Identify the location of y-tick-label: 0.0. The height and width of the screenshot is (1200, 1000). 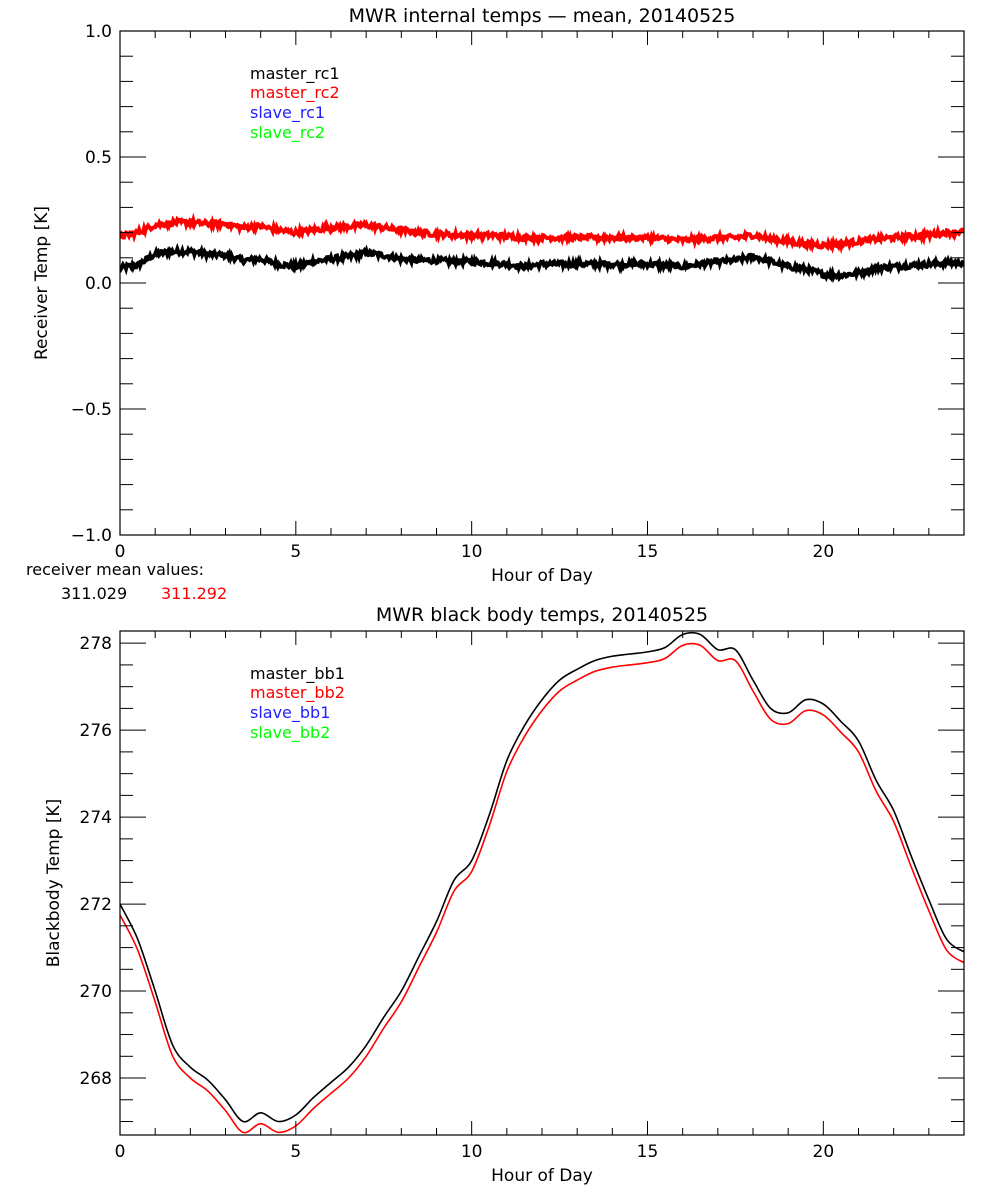
(98, 284).